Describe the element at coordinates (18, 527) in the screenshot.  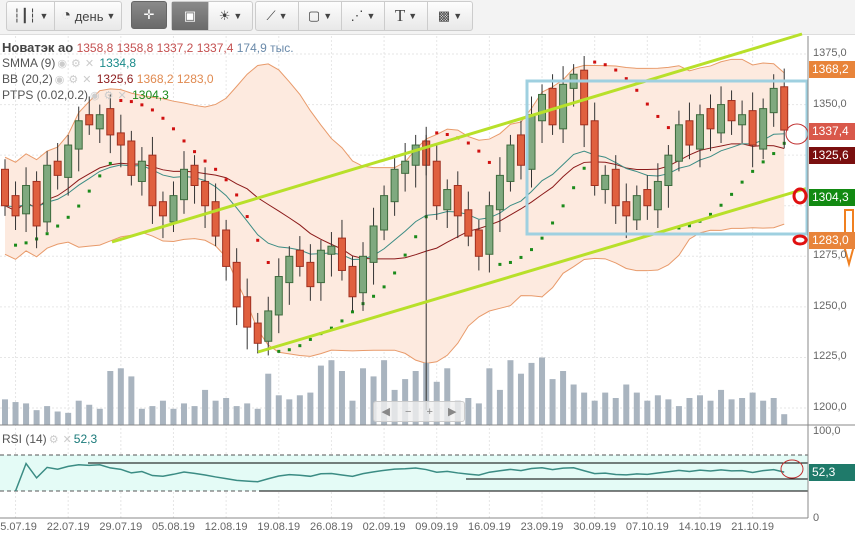
I see `date-axis-label: 15.07.19` at that location.